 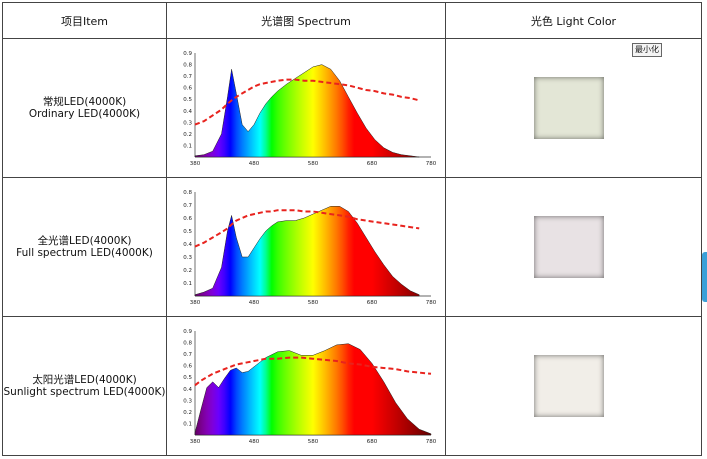 I want to click on light-color-cell: 最小化, so click(x=573, y=108).